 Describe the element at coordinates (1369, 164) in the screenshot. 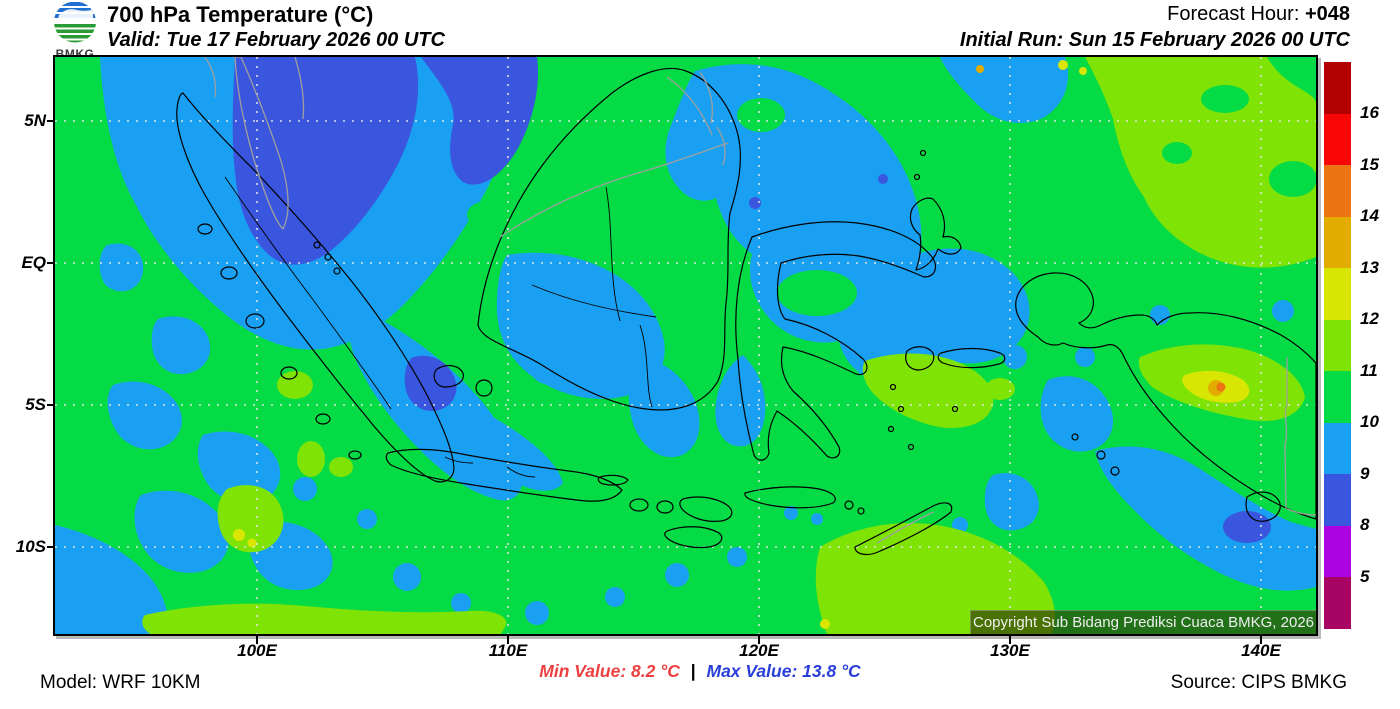

I see `colorbar-label-15: 15` at that location.